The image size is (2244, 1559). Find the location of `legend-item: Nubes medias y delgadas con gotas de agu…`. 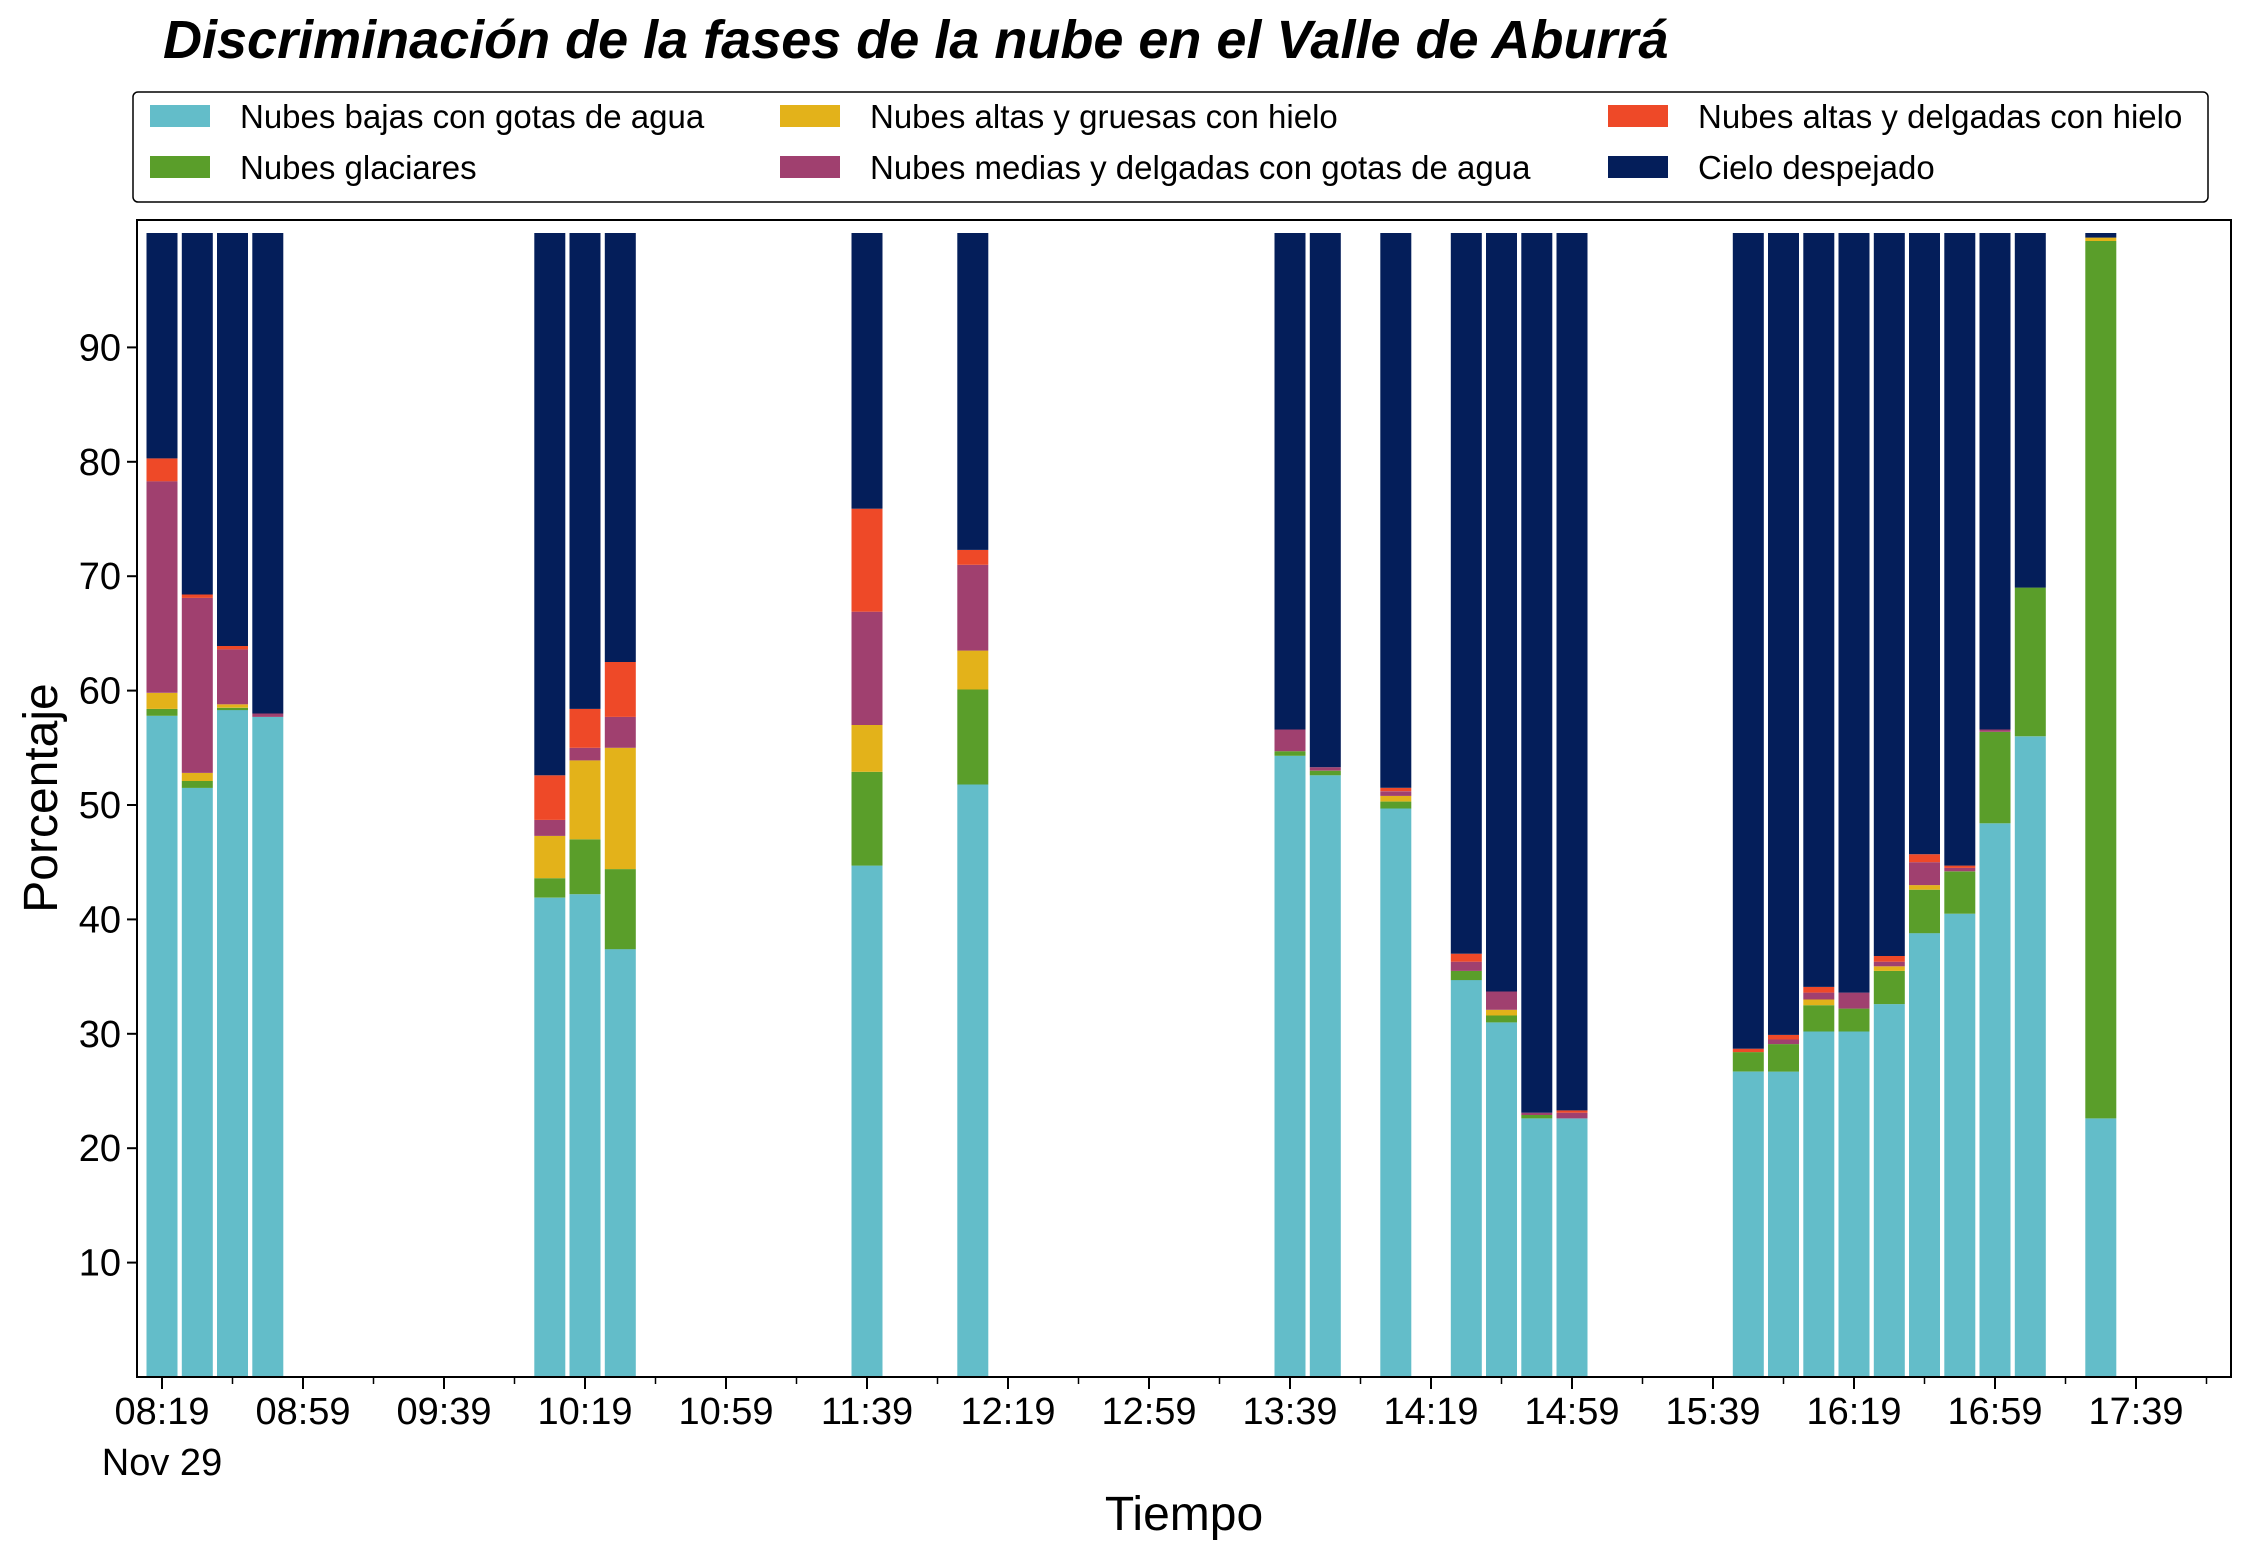

legend-item: Nubes medias y delgadas con gotas de agu… is located at coordinates (1155, 167).